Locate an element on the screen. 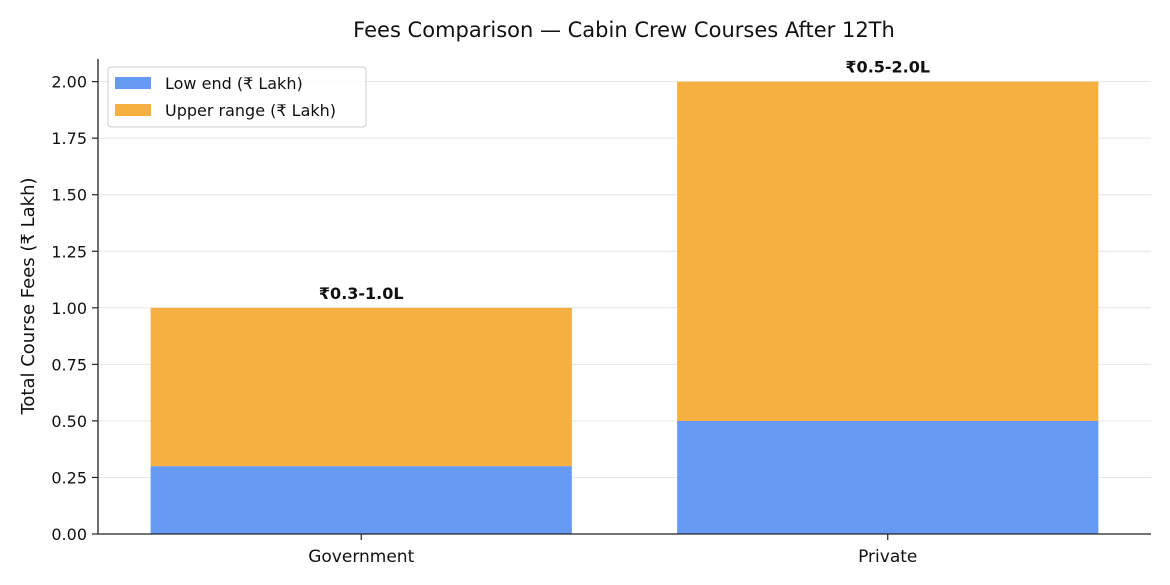 Image resolution: width=1170 pixels, height=585 pixels. data-label-government: ₹0.3-1.0L is located at coordinates (361, 293).